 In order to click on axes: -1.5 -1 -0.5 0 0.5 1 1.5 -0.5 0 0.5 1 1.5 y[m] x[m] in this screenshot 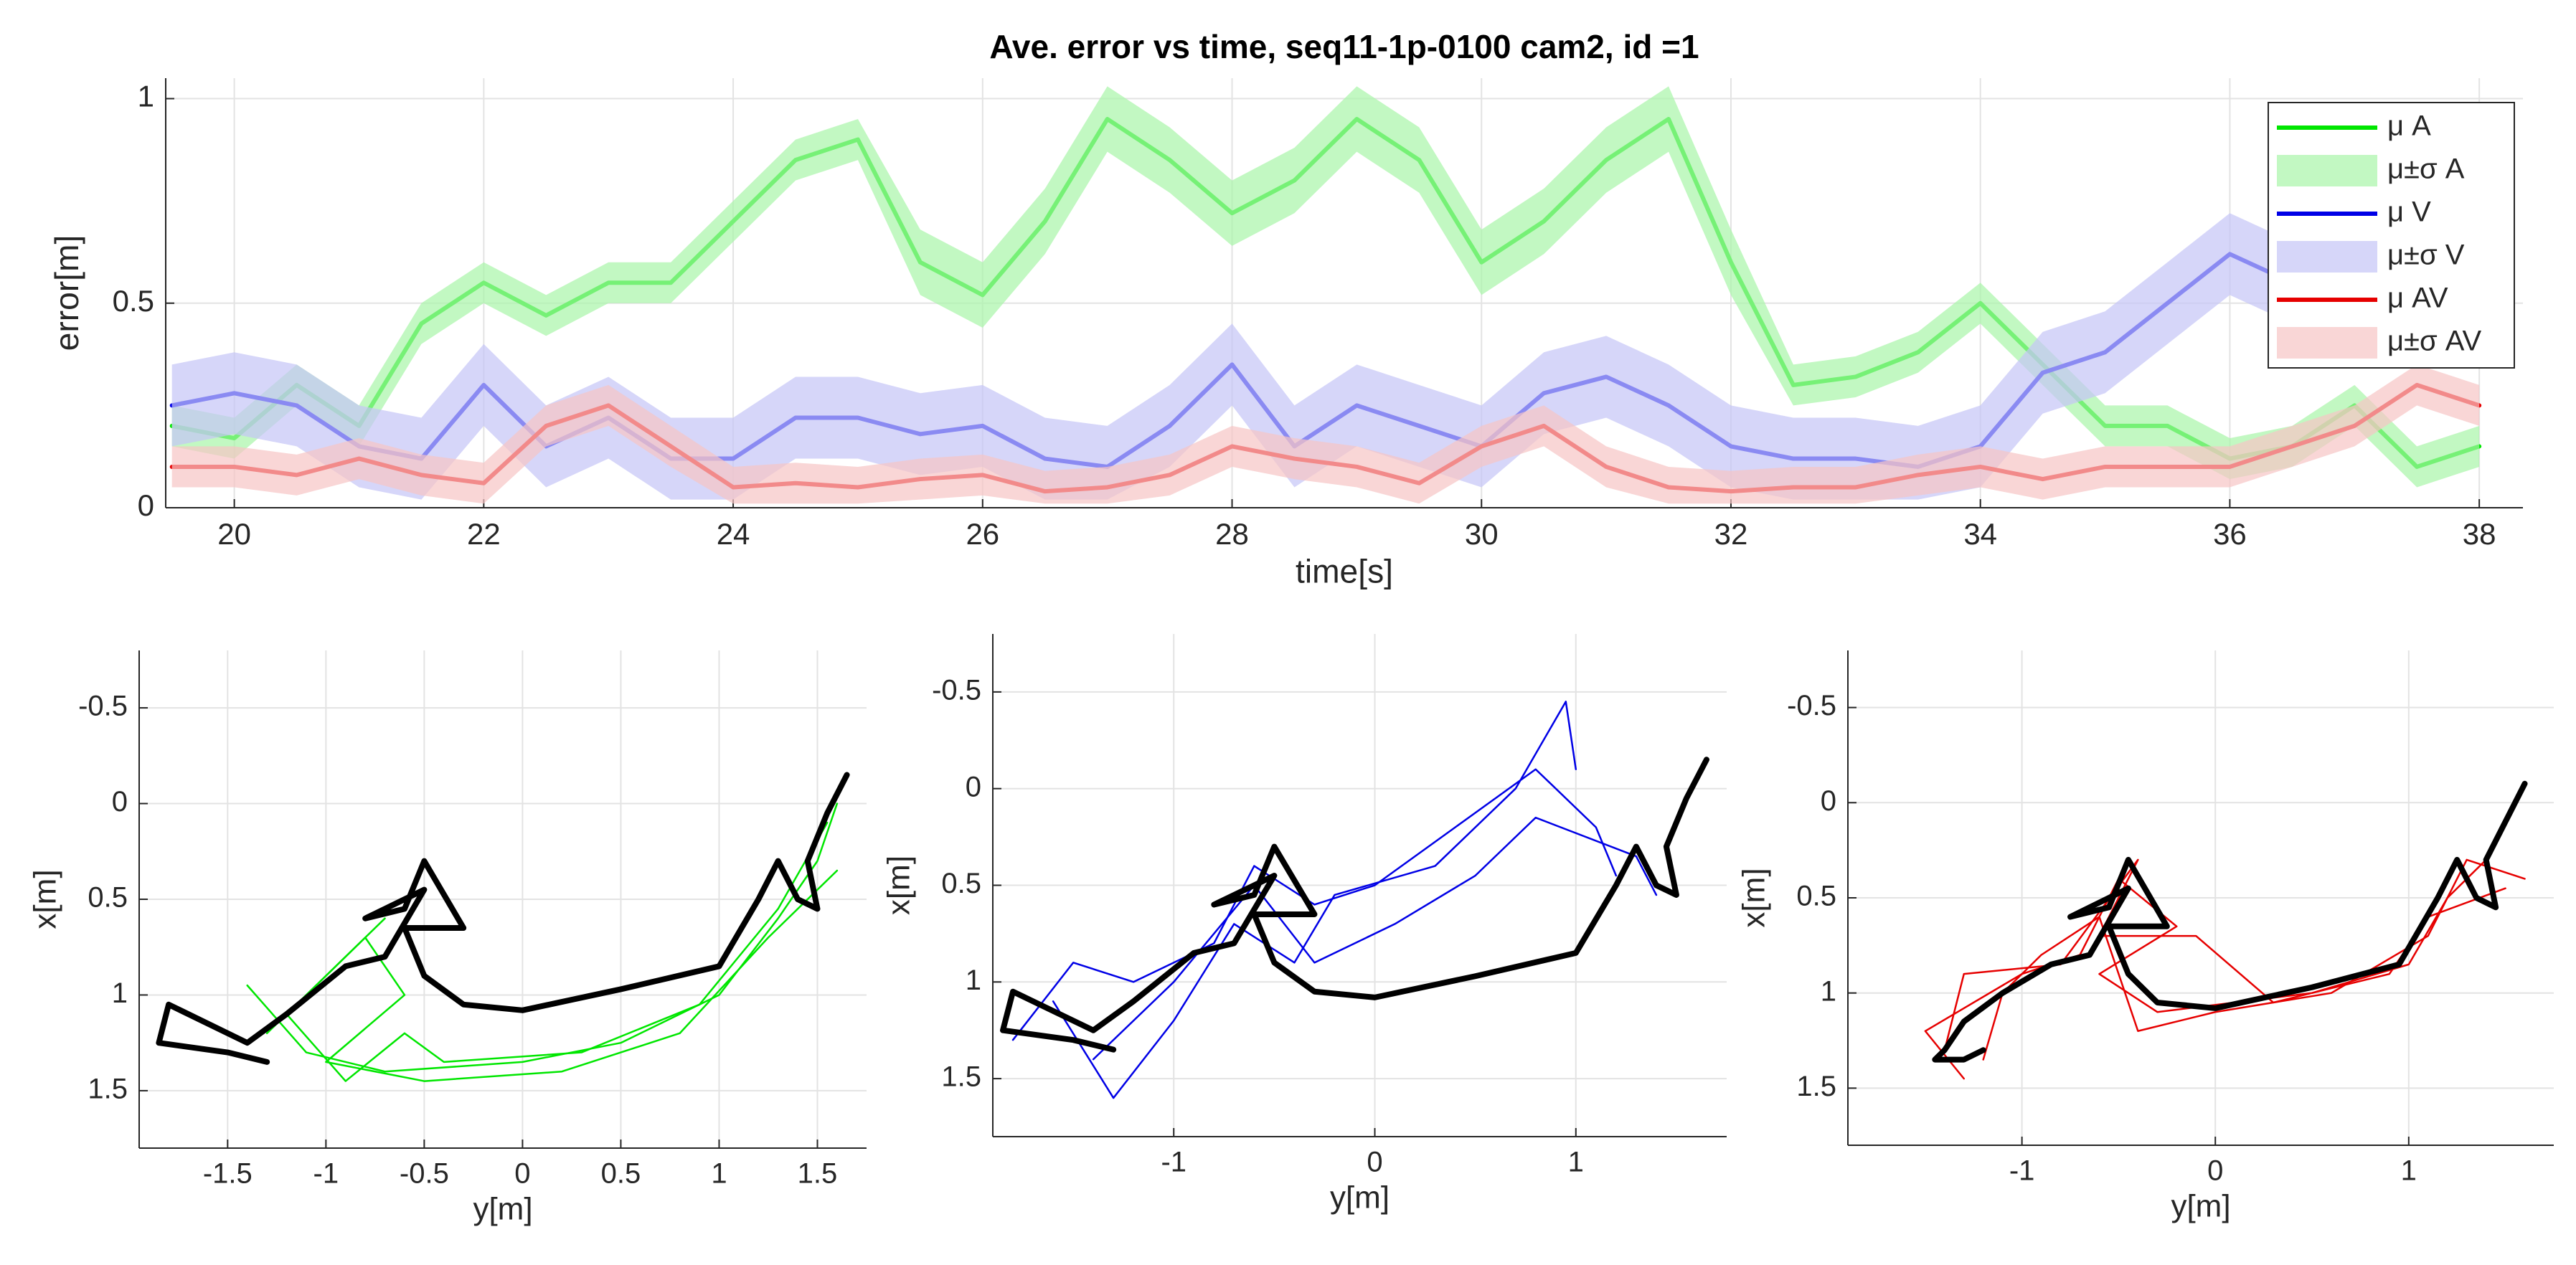, I will do `click(447, 938)`.